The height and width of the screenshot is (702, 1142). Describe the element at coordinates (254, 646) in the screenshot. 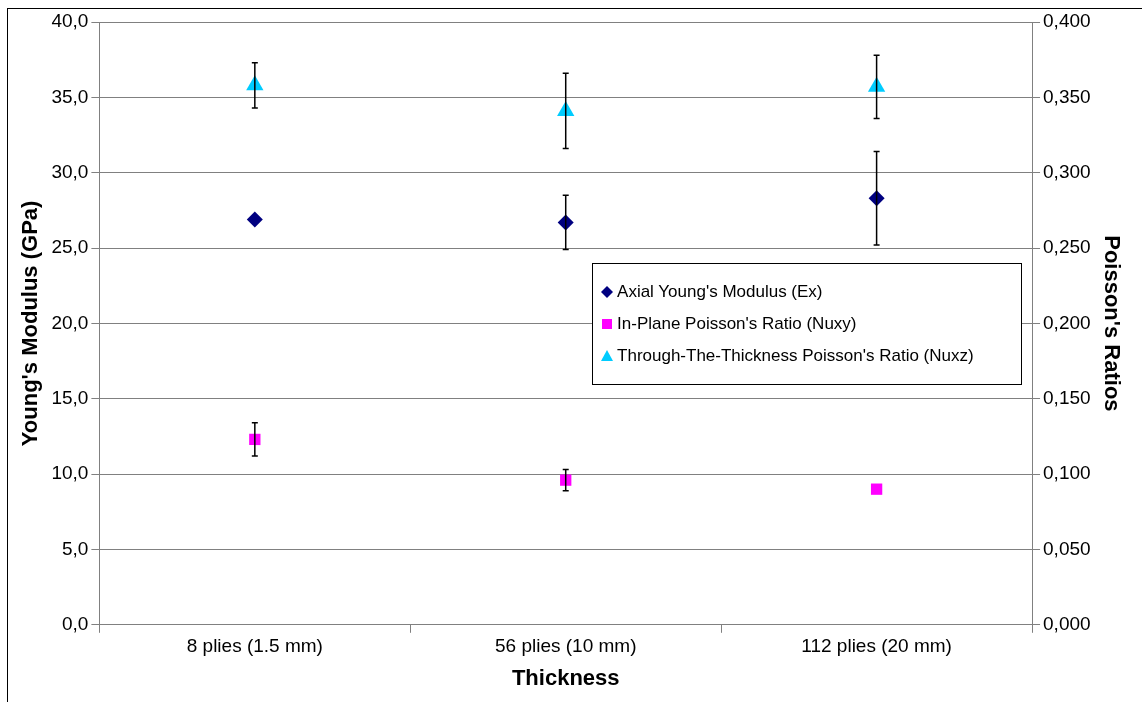

I see `x-tick-label: 8 plies (1.5 mm)` at that location.